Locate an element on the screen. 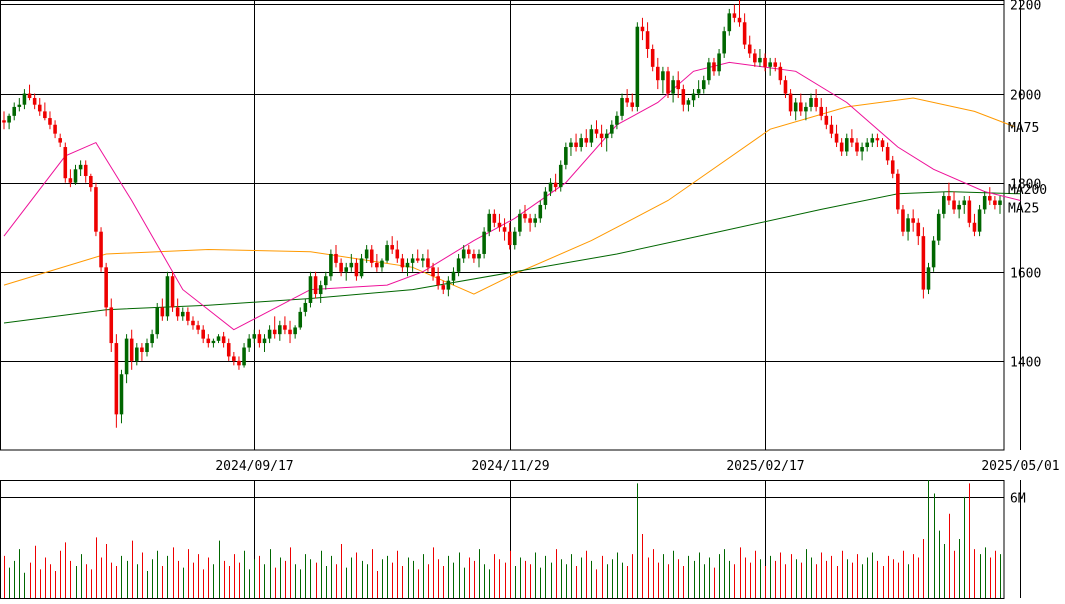 The height and width of the screenshot is (604, 1065). price-tick-label: 1800 is located at coordinates (1025, 185).